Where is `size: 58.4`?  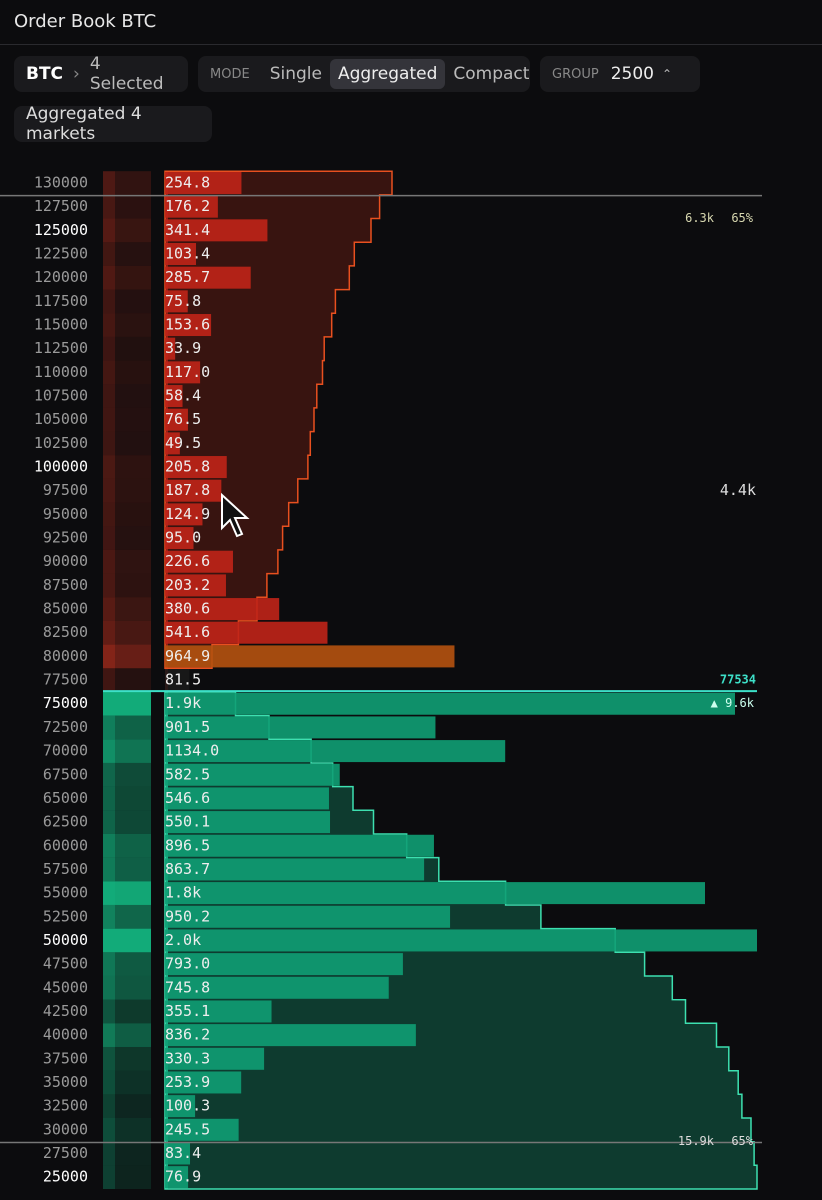
size: 58.4 is located at coordinates (183, 396).